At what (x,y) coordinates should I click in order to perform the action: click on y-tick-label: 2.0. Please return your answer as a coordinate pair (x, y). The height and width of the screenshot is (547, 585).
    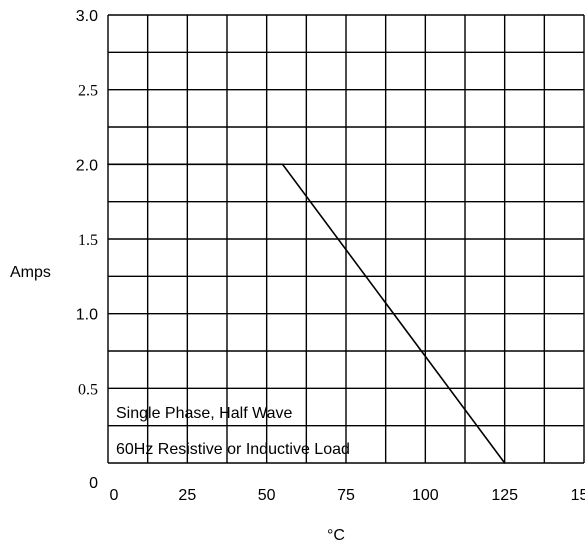
    Looking at the image, I should click on (87, 165).